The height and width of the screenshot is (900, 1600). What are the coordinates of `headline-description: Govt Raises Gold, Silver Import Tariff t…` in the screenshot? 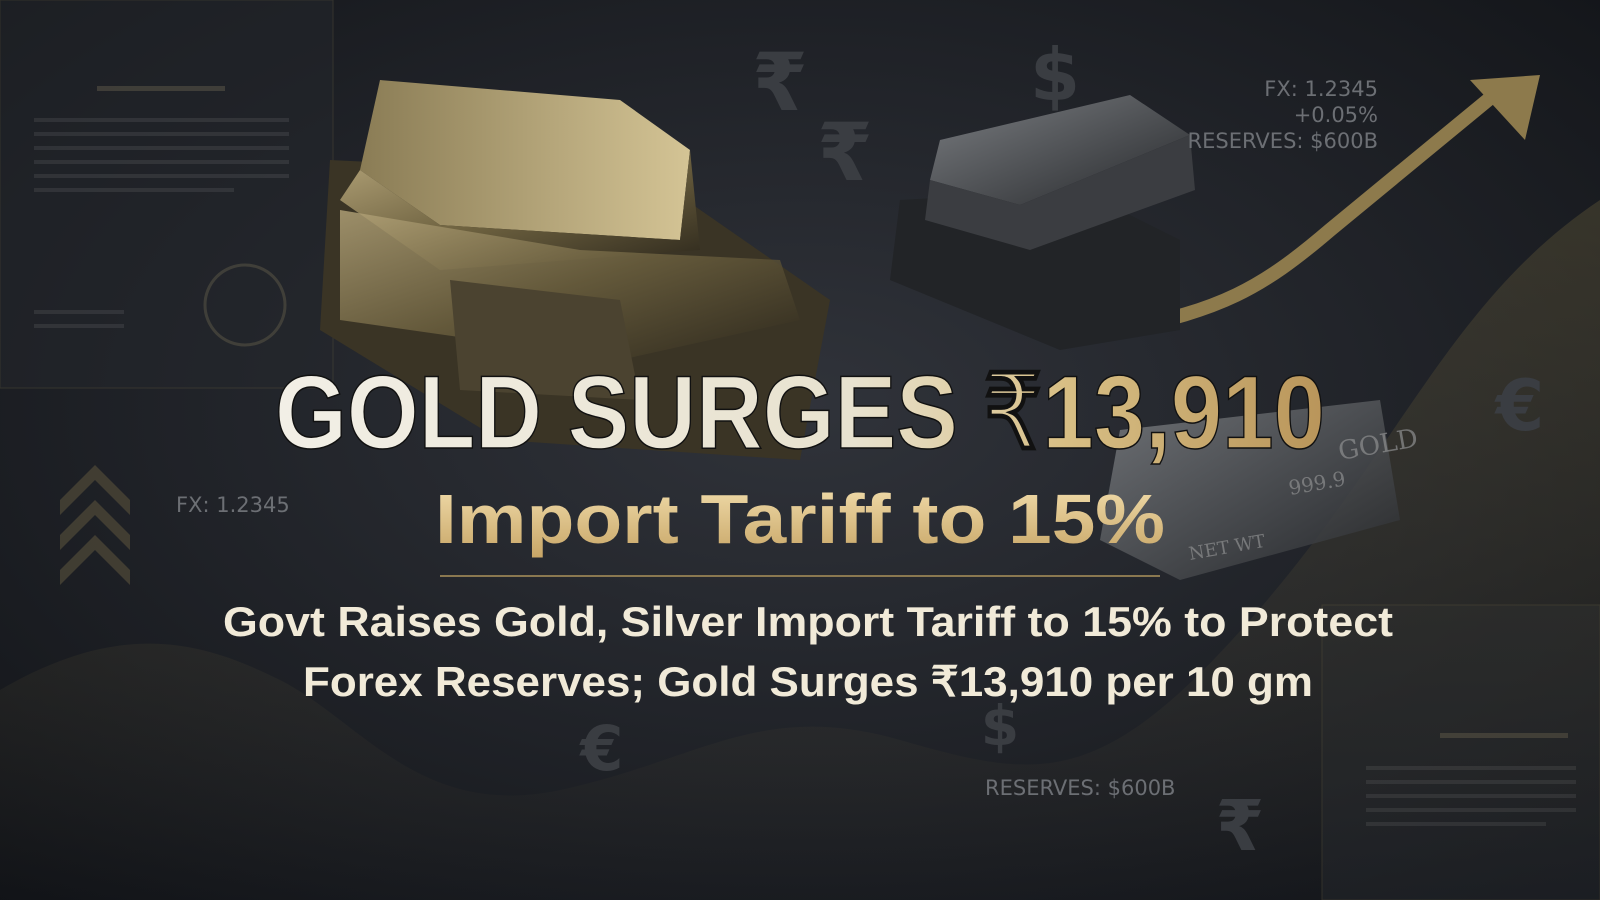 It's located at (808, 621).